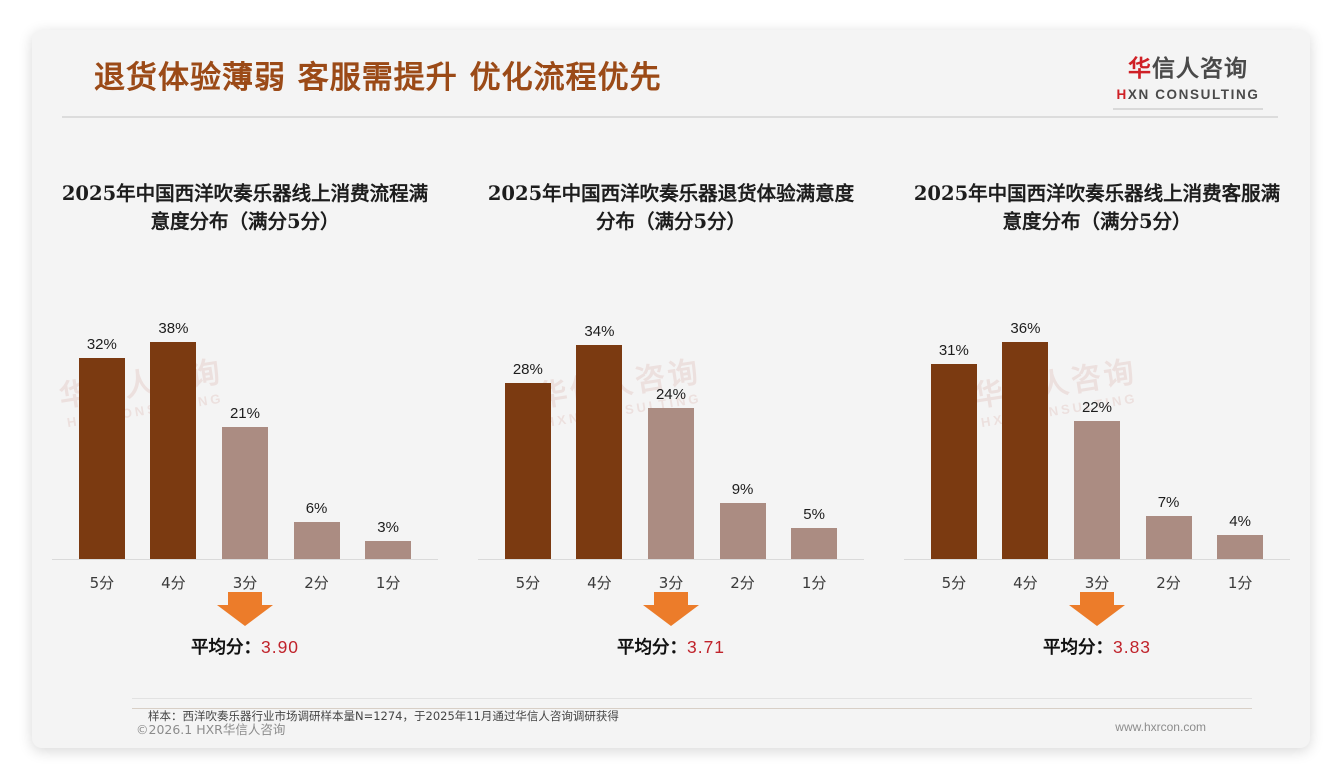 This screenshot has height=780, width=1340. Describe the element at coordinates (953, 350) in the screenshot. I see `bar-value-label: 31%` at that location.